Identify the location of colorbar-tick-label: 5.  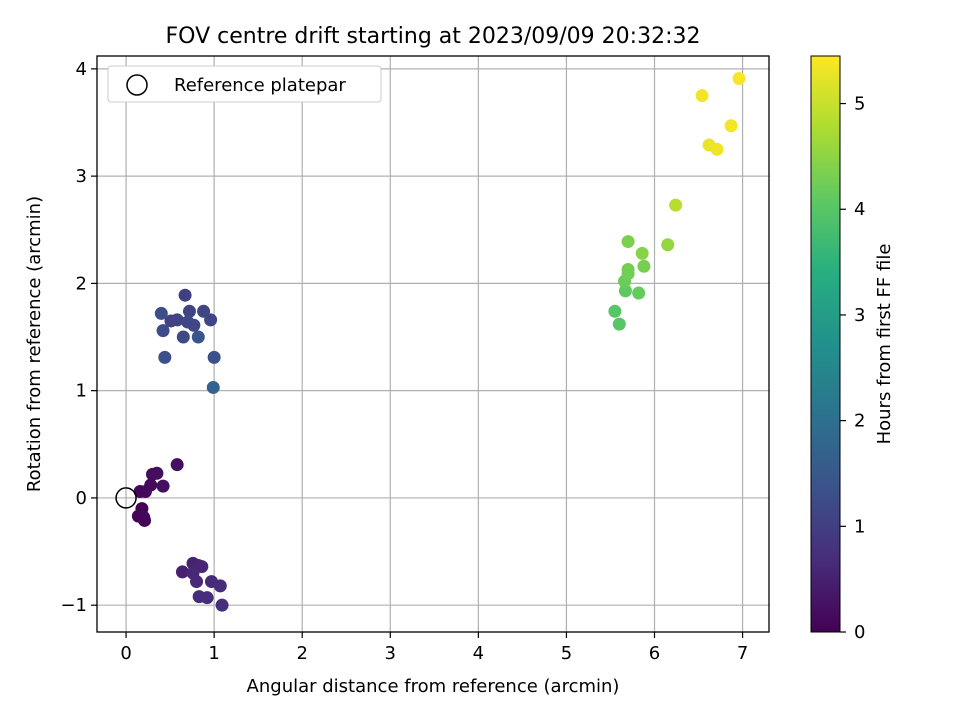
(859, 104).